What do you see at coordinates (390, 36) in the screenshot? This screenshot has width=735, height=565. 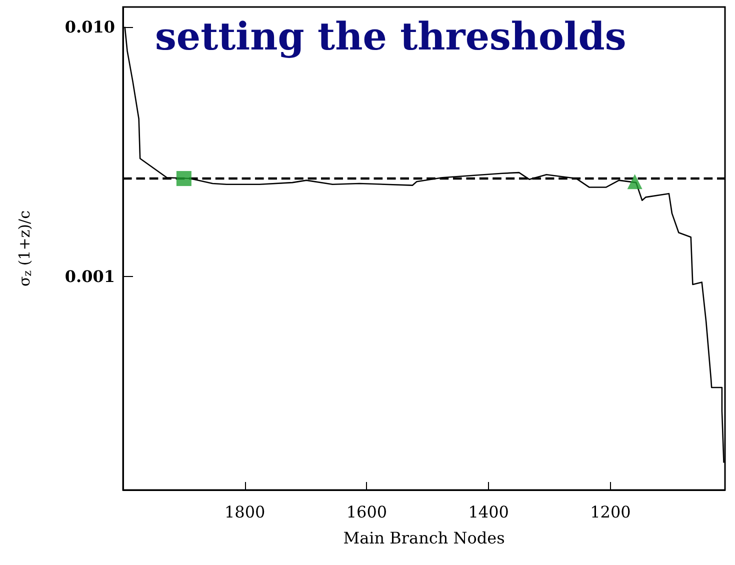 I see `chart-title: setting the thresholds` at bounding box center [390, 36].